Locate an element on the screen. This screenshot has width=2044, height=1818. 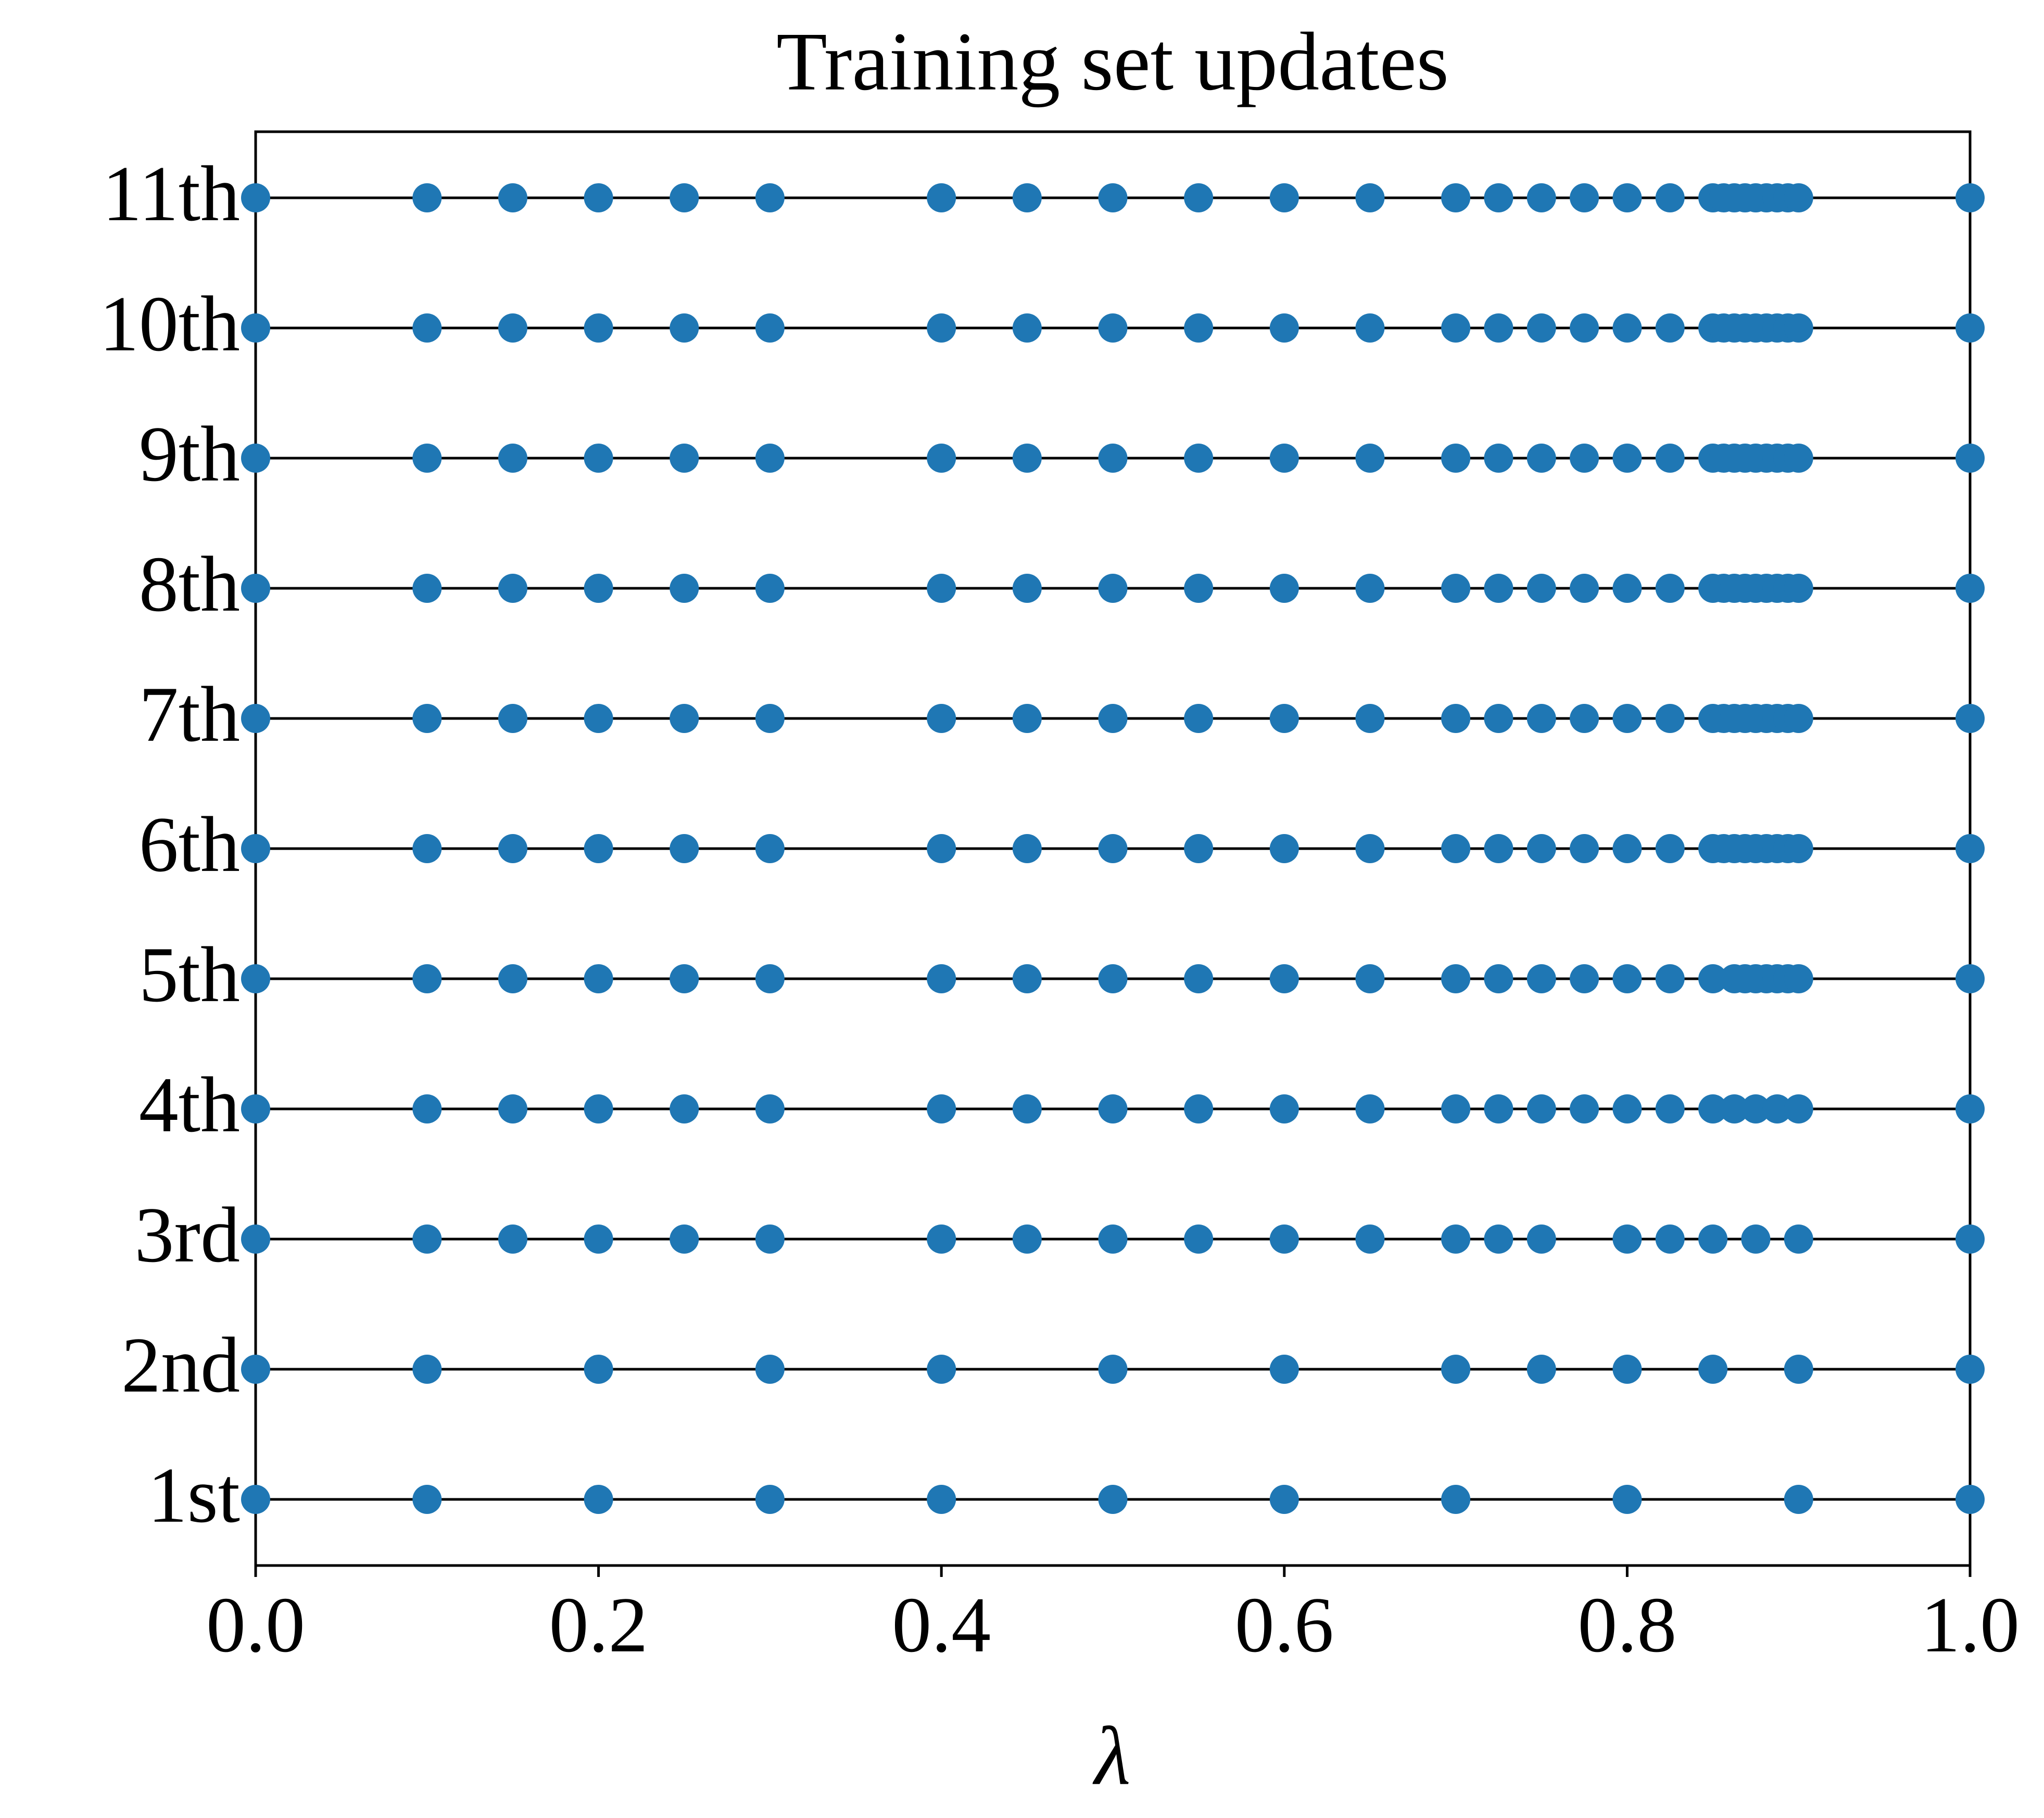
y-tick-label: 10th is located at coordinates (169, 324).